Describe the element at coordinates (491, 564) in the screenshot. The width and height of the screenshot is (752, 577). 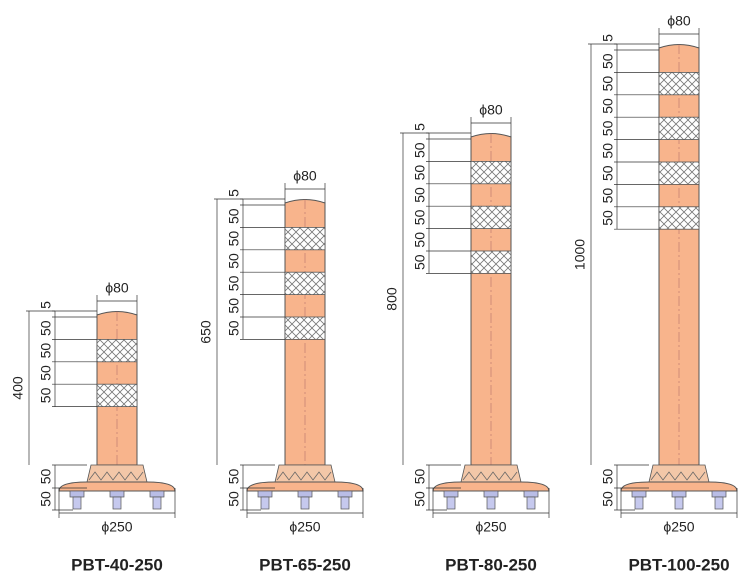
I see `model-name: PBT-80-250` at that location.